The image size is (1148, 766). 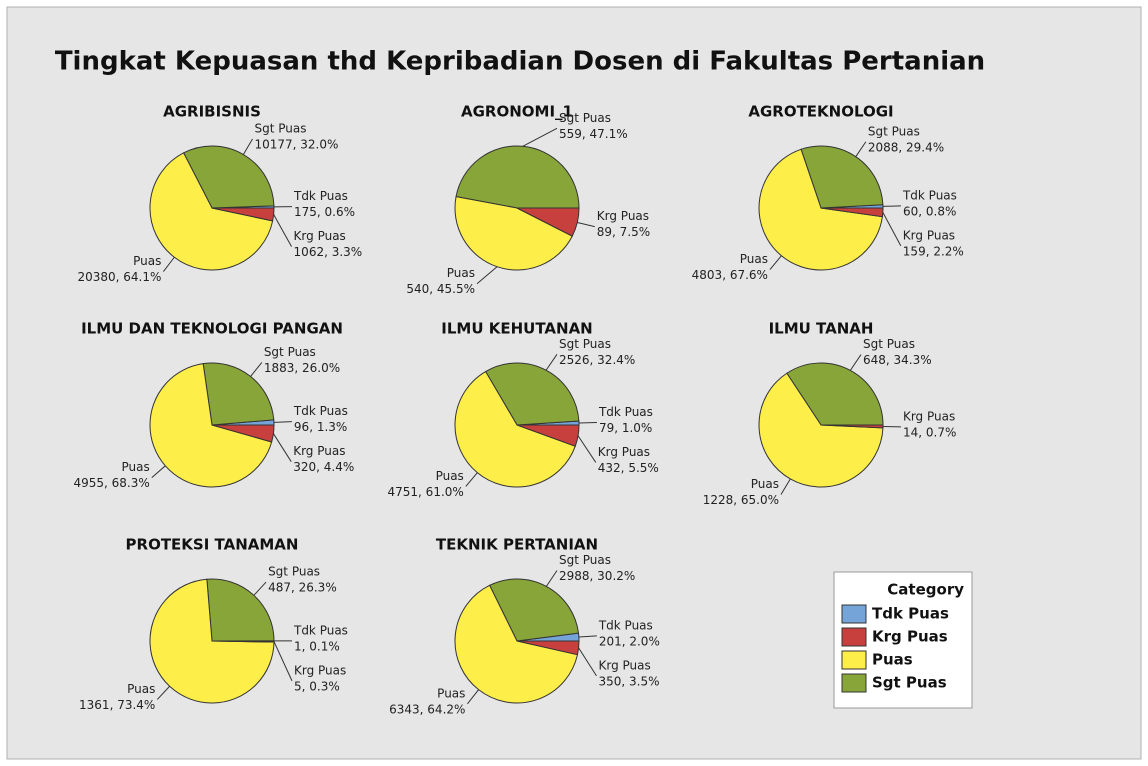 What do you see at coordinates (629, 681) in the screenshot?
I see `slice-label: 350, 3.5%` at bounding box center [629, 681].